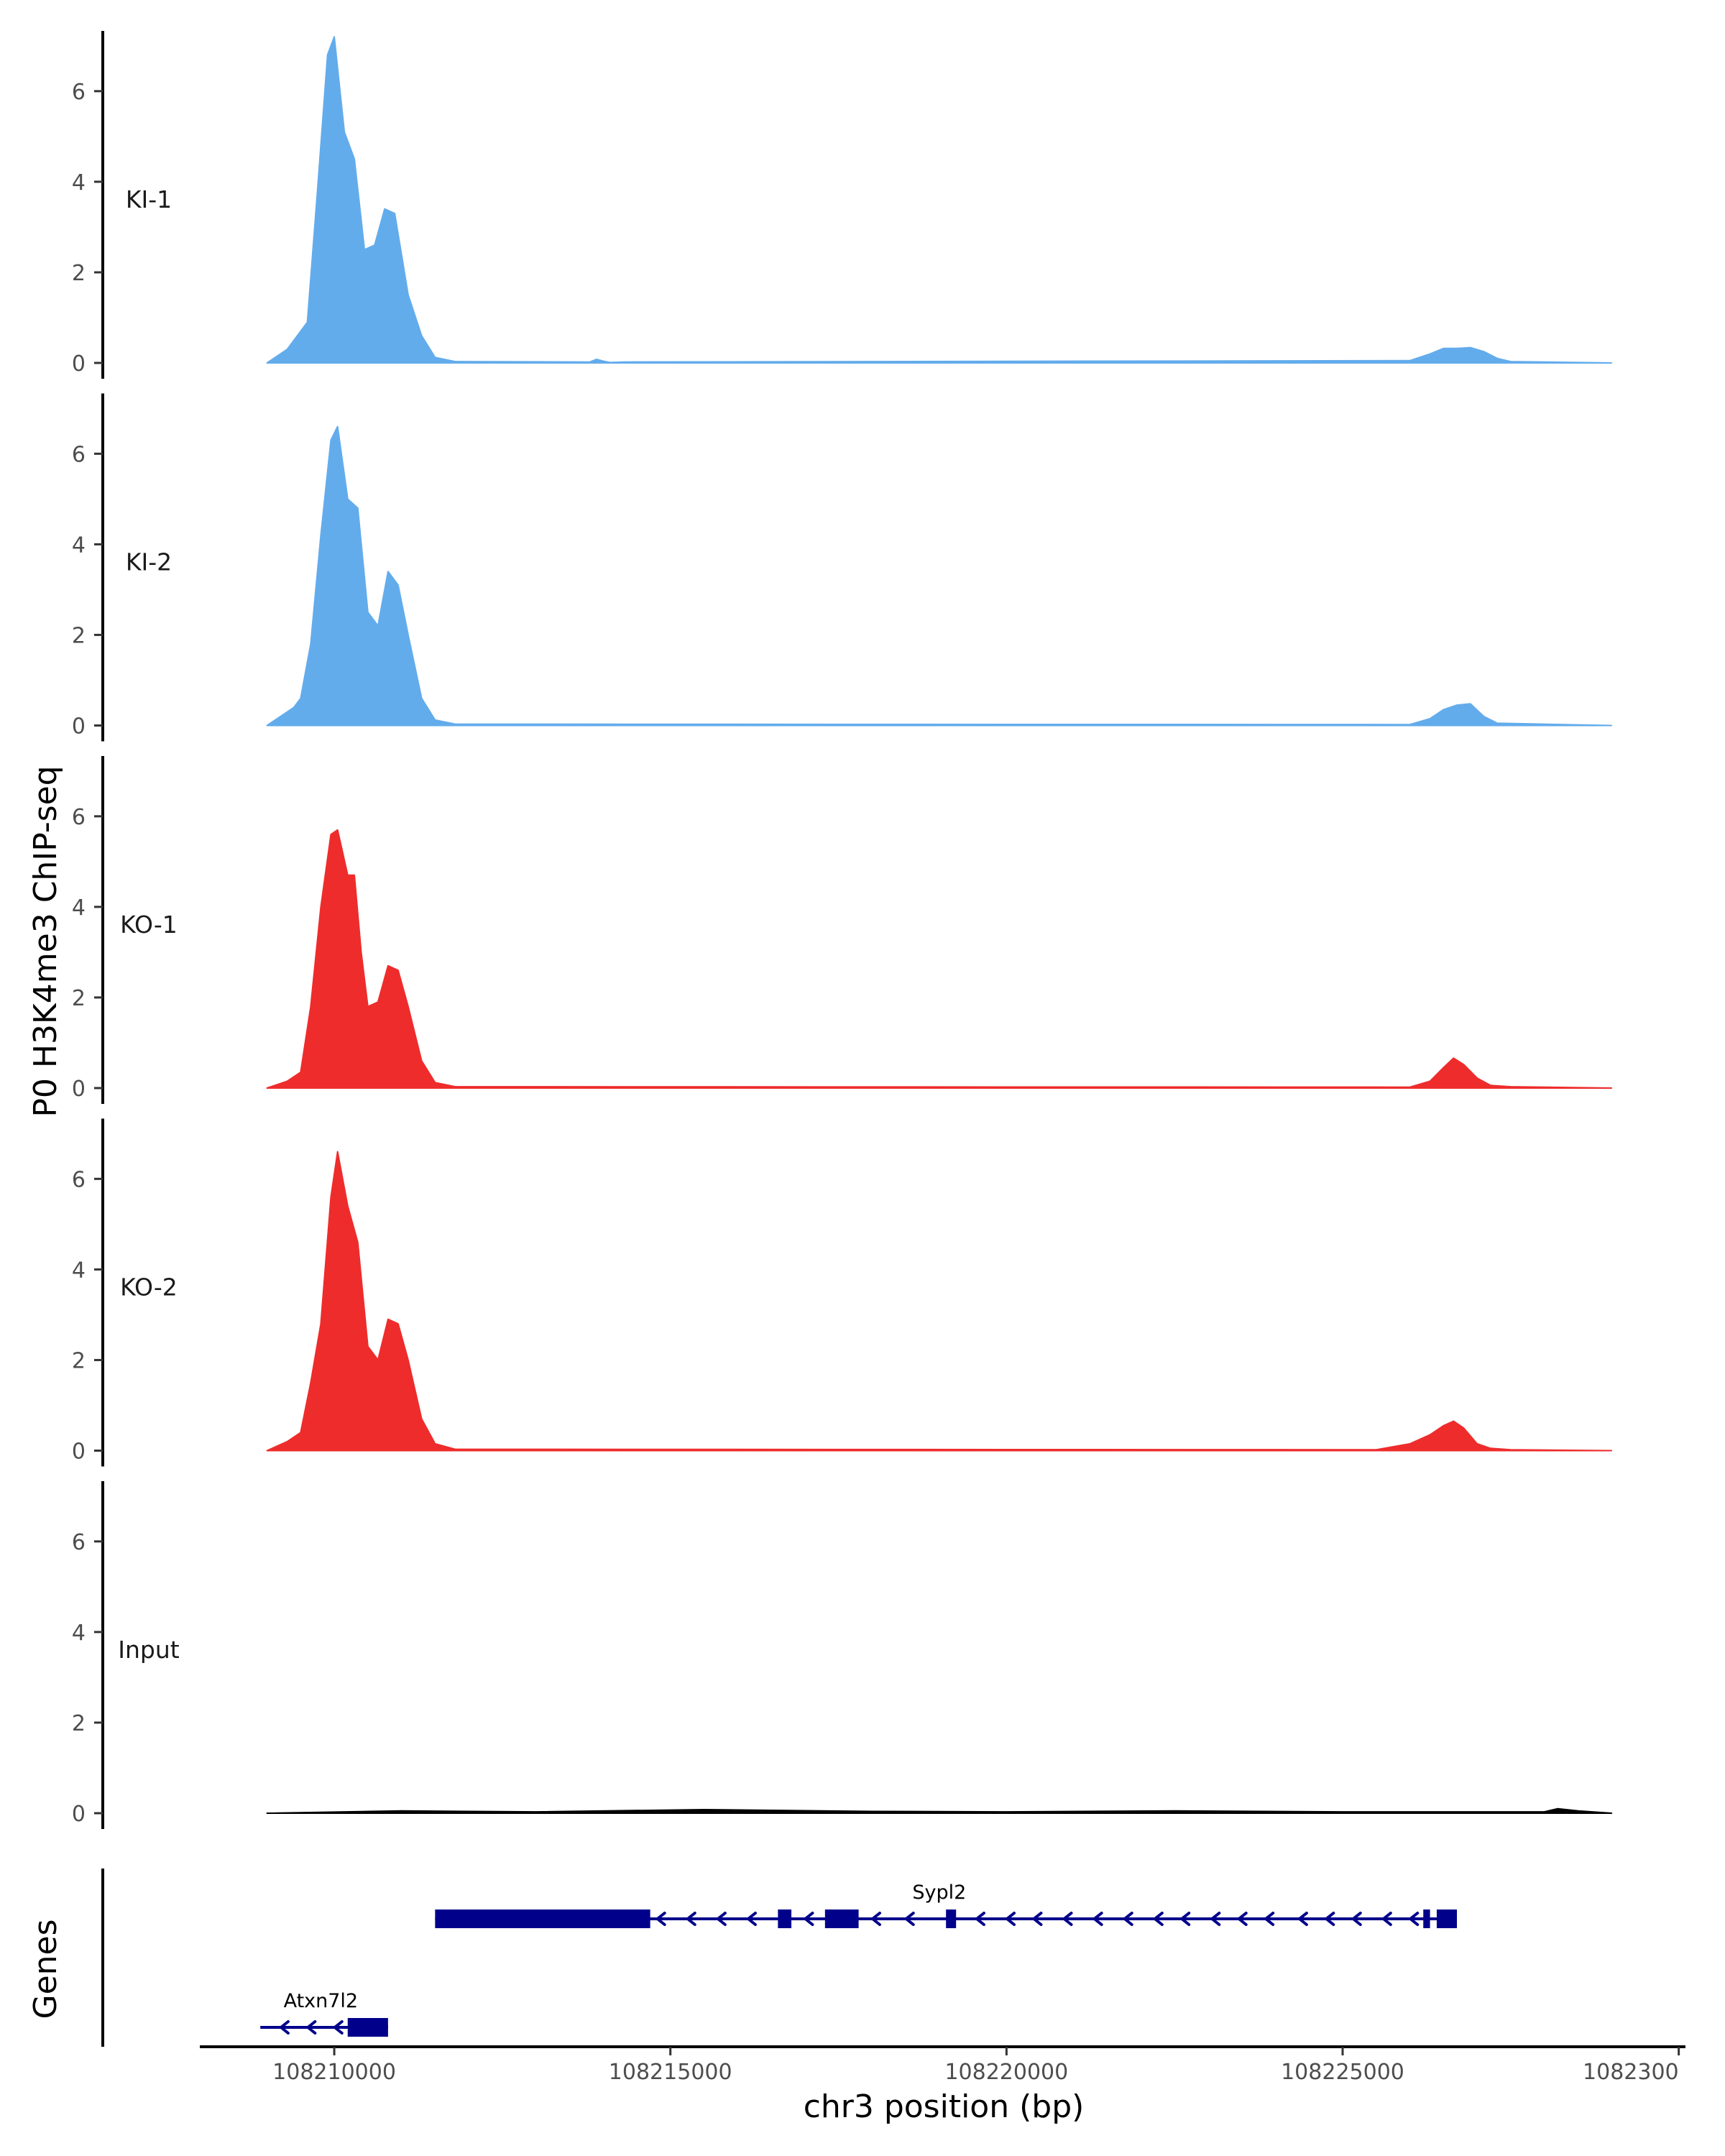  What do you see at coordinates (324, 2013) in the screenshot?
I see `gene-atxn7l2: Atxn7l2` at bounding box center [324, 2013].